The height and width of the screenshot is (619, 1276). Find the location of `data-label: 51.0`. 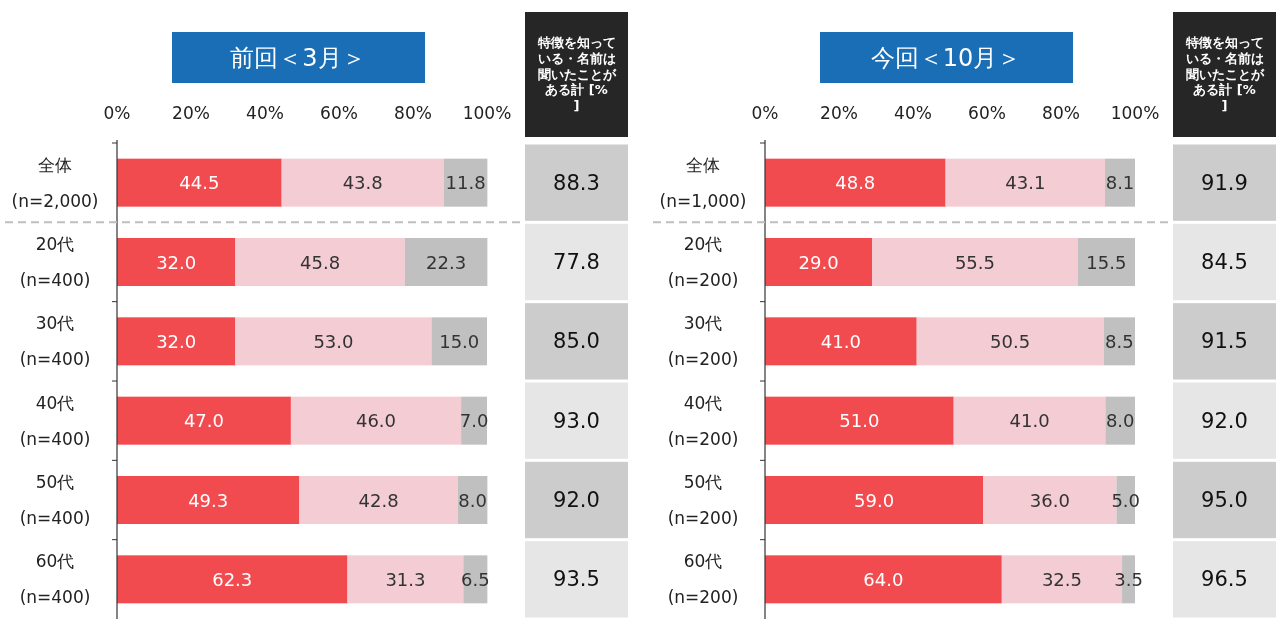

data-label: 51.0 is located at coordinates (859, 421).